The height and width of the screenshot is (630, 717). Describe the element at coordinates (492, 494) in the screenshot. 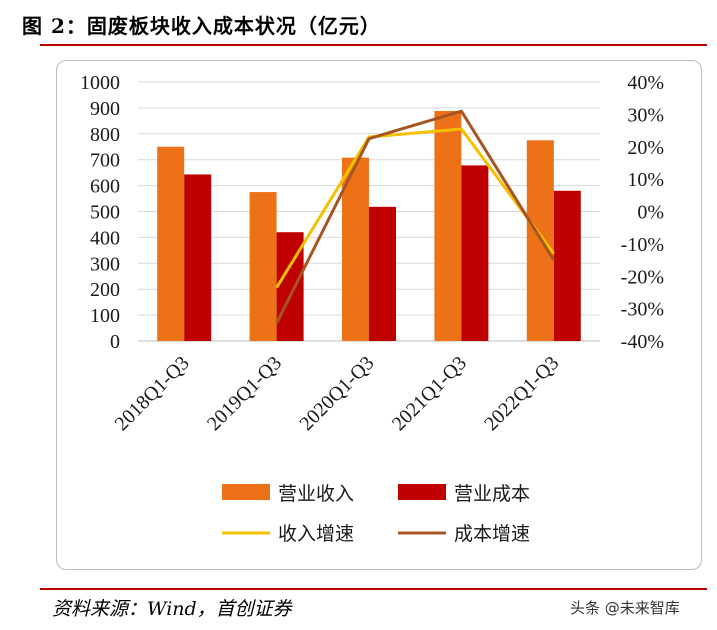

I see `legend-label-cost: 营业成本` at that location.